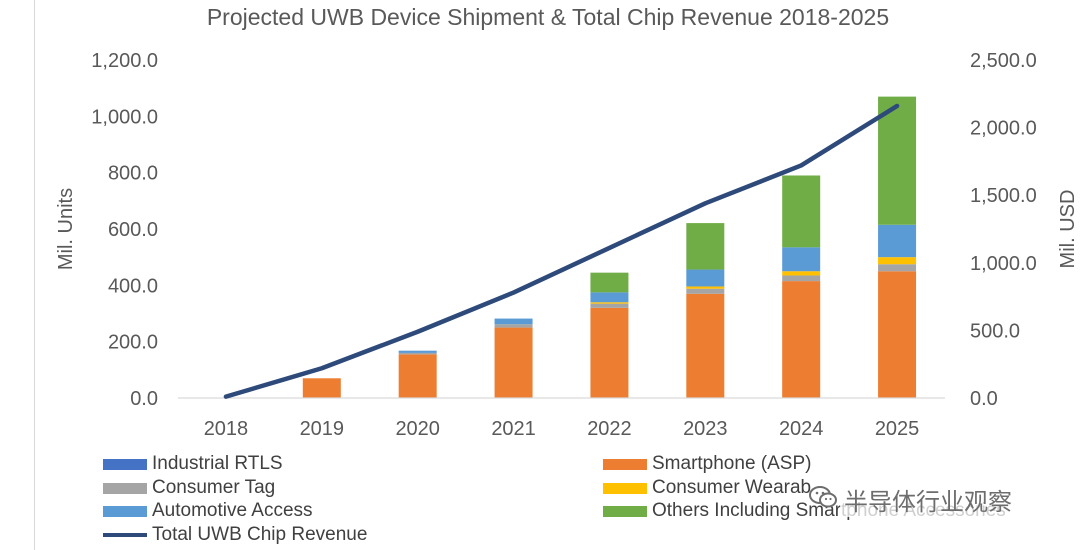  I want to click on x-tick-label: 2018, so click(226, 429).